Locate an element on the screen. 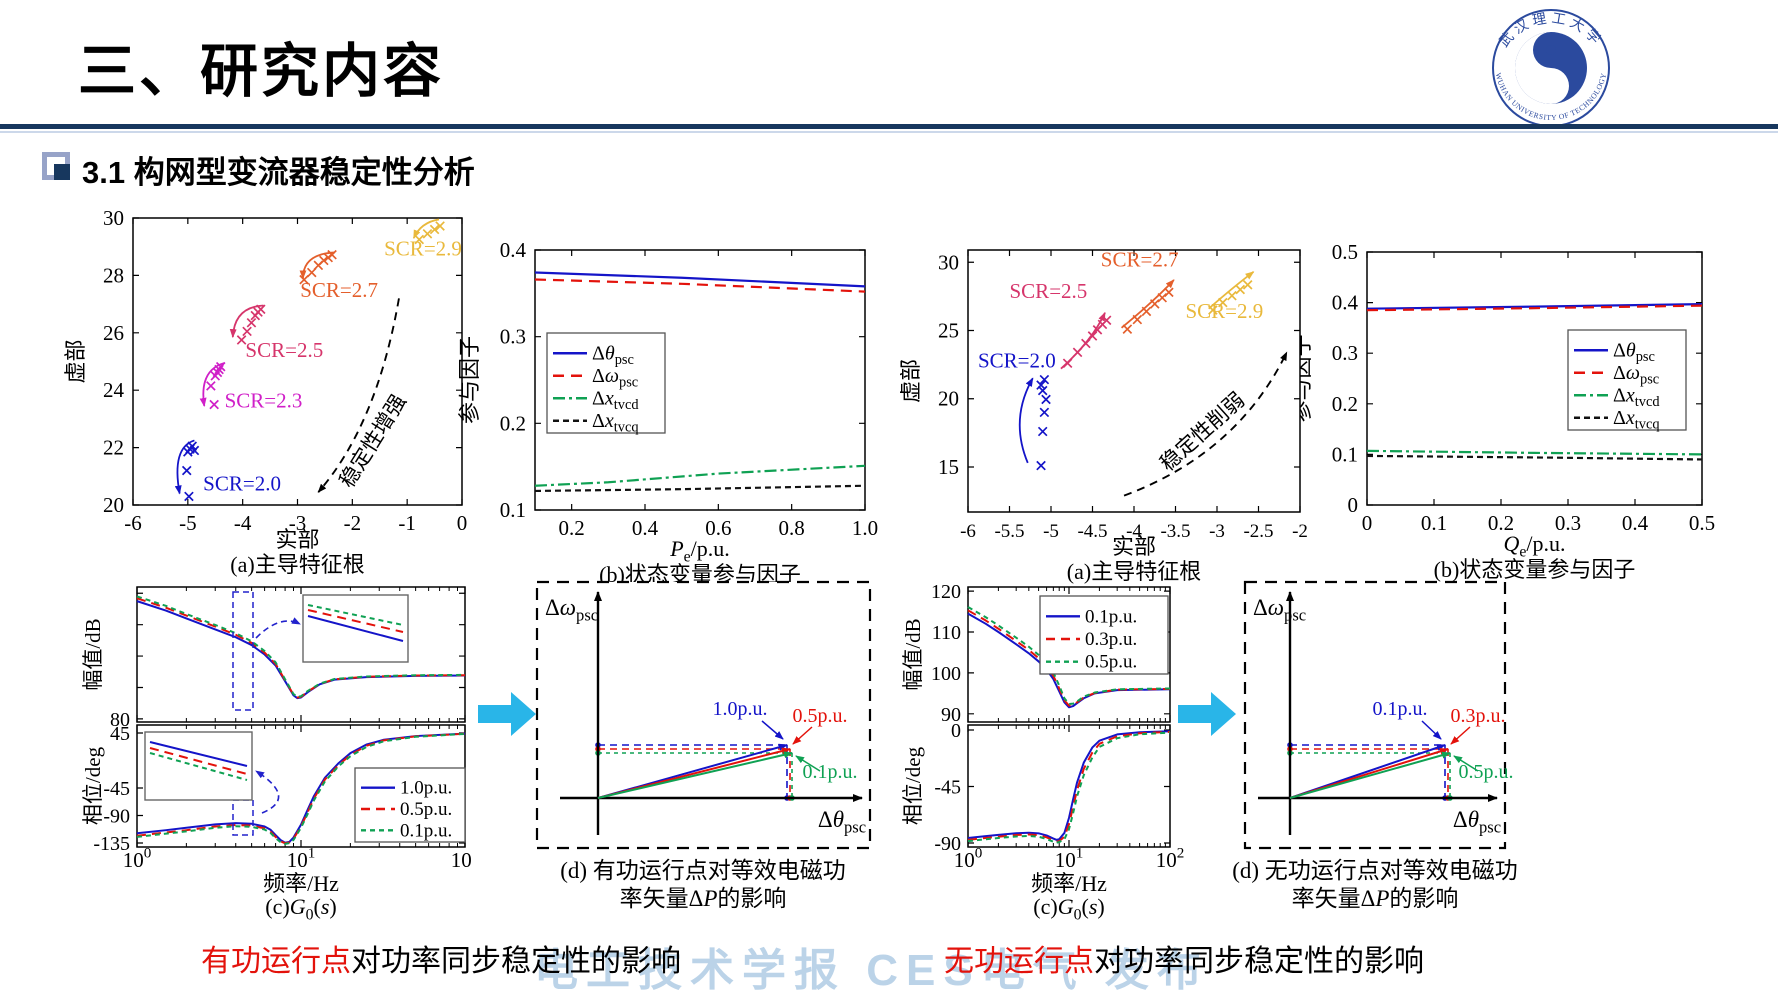 This screenshot has height=1000, width=1778. svg-text: (a)主导特征根 is located at coordinates (297, 564).